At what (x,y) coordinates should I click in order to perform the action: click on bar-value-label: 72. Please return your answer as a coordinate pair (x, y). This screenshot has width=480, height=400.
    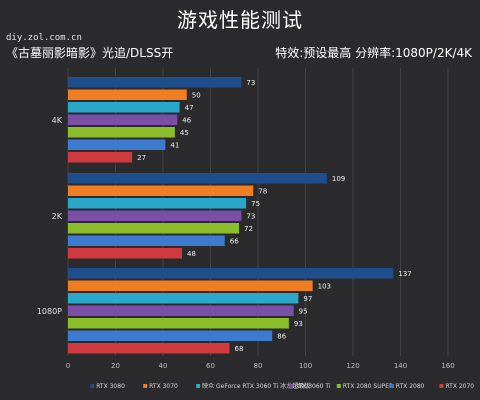
    Looking at the image, I should click on (248, 229).